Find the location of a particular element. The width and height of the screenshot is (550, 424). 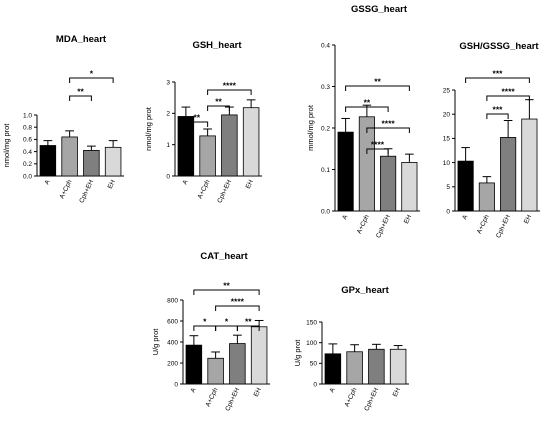

y-tick-label: 25 is located at coordinates (447, 90).